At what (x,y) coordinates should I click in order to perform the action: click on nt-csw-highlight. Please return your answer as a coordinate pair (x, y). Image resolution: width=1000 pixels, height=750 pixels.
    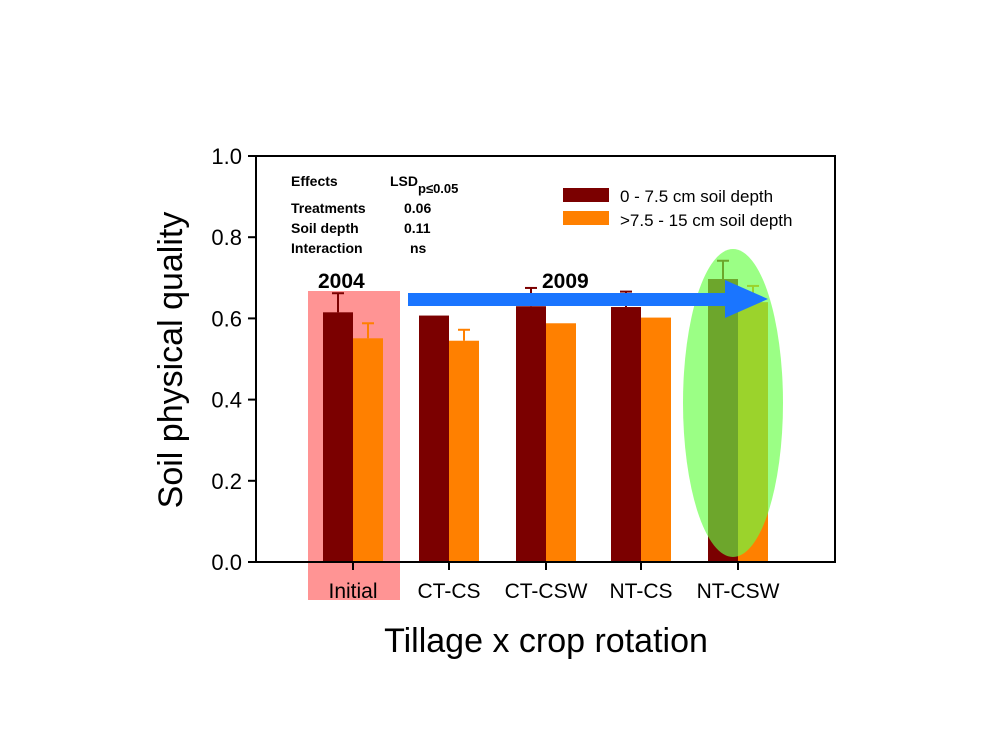
    Looking at the image, I should click on (733, 403).